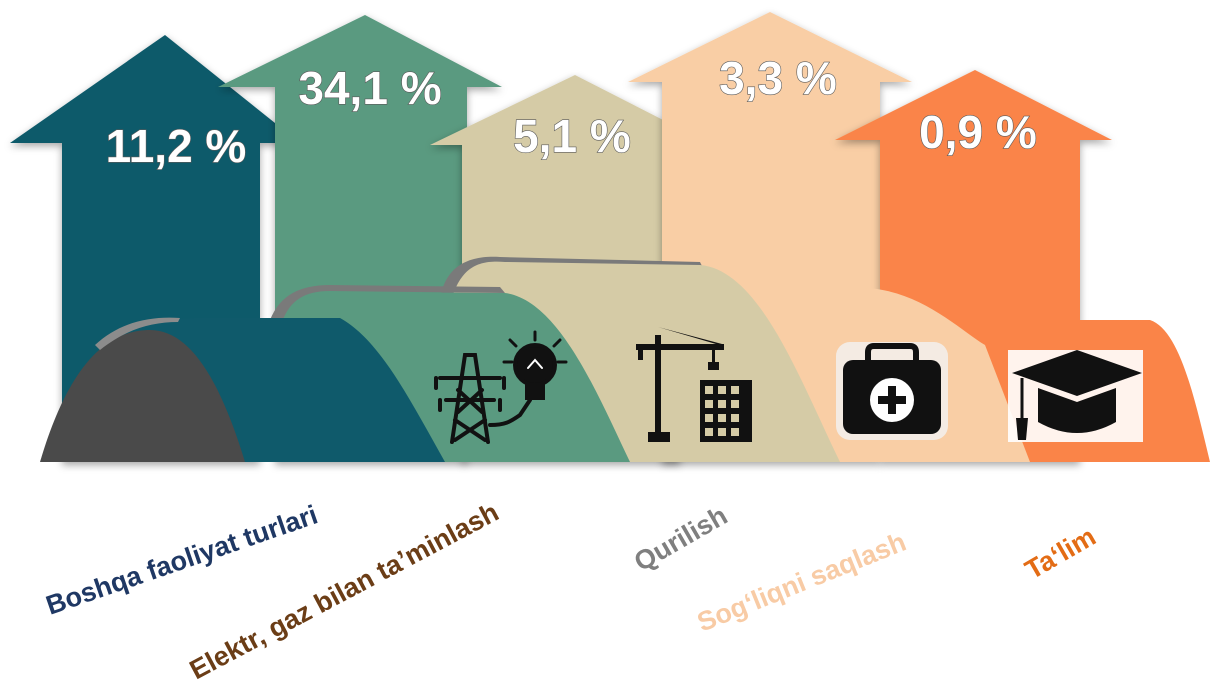 This screenshot has height=686, width=1210. What do you see at coordinates (978, 132) in the screenshot?
I see `value-label-talim: 0,9 %` at bounding box center [978, 132].